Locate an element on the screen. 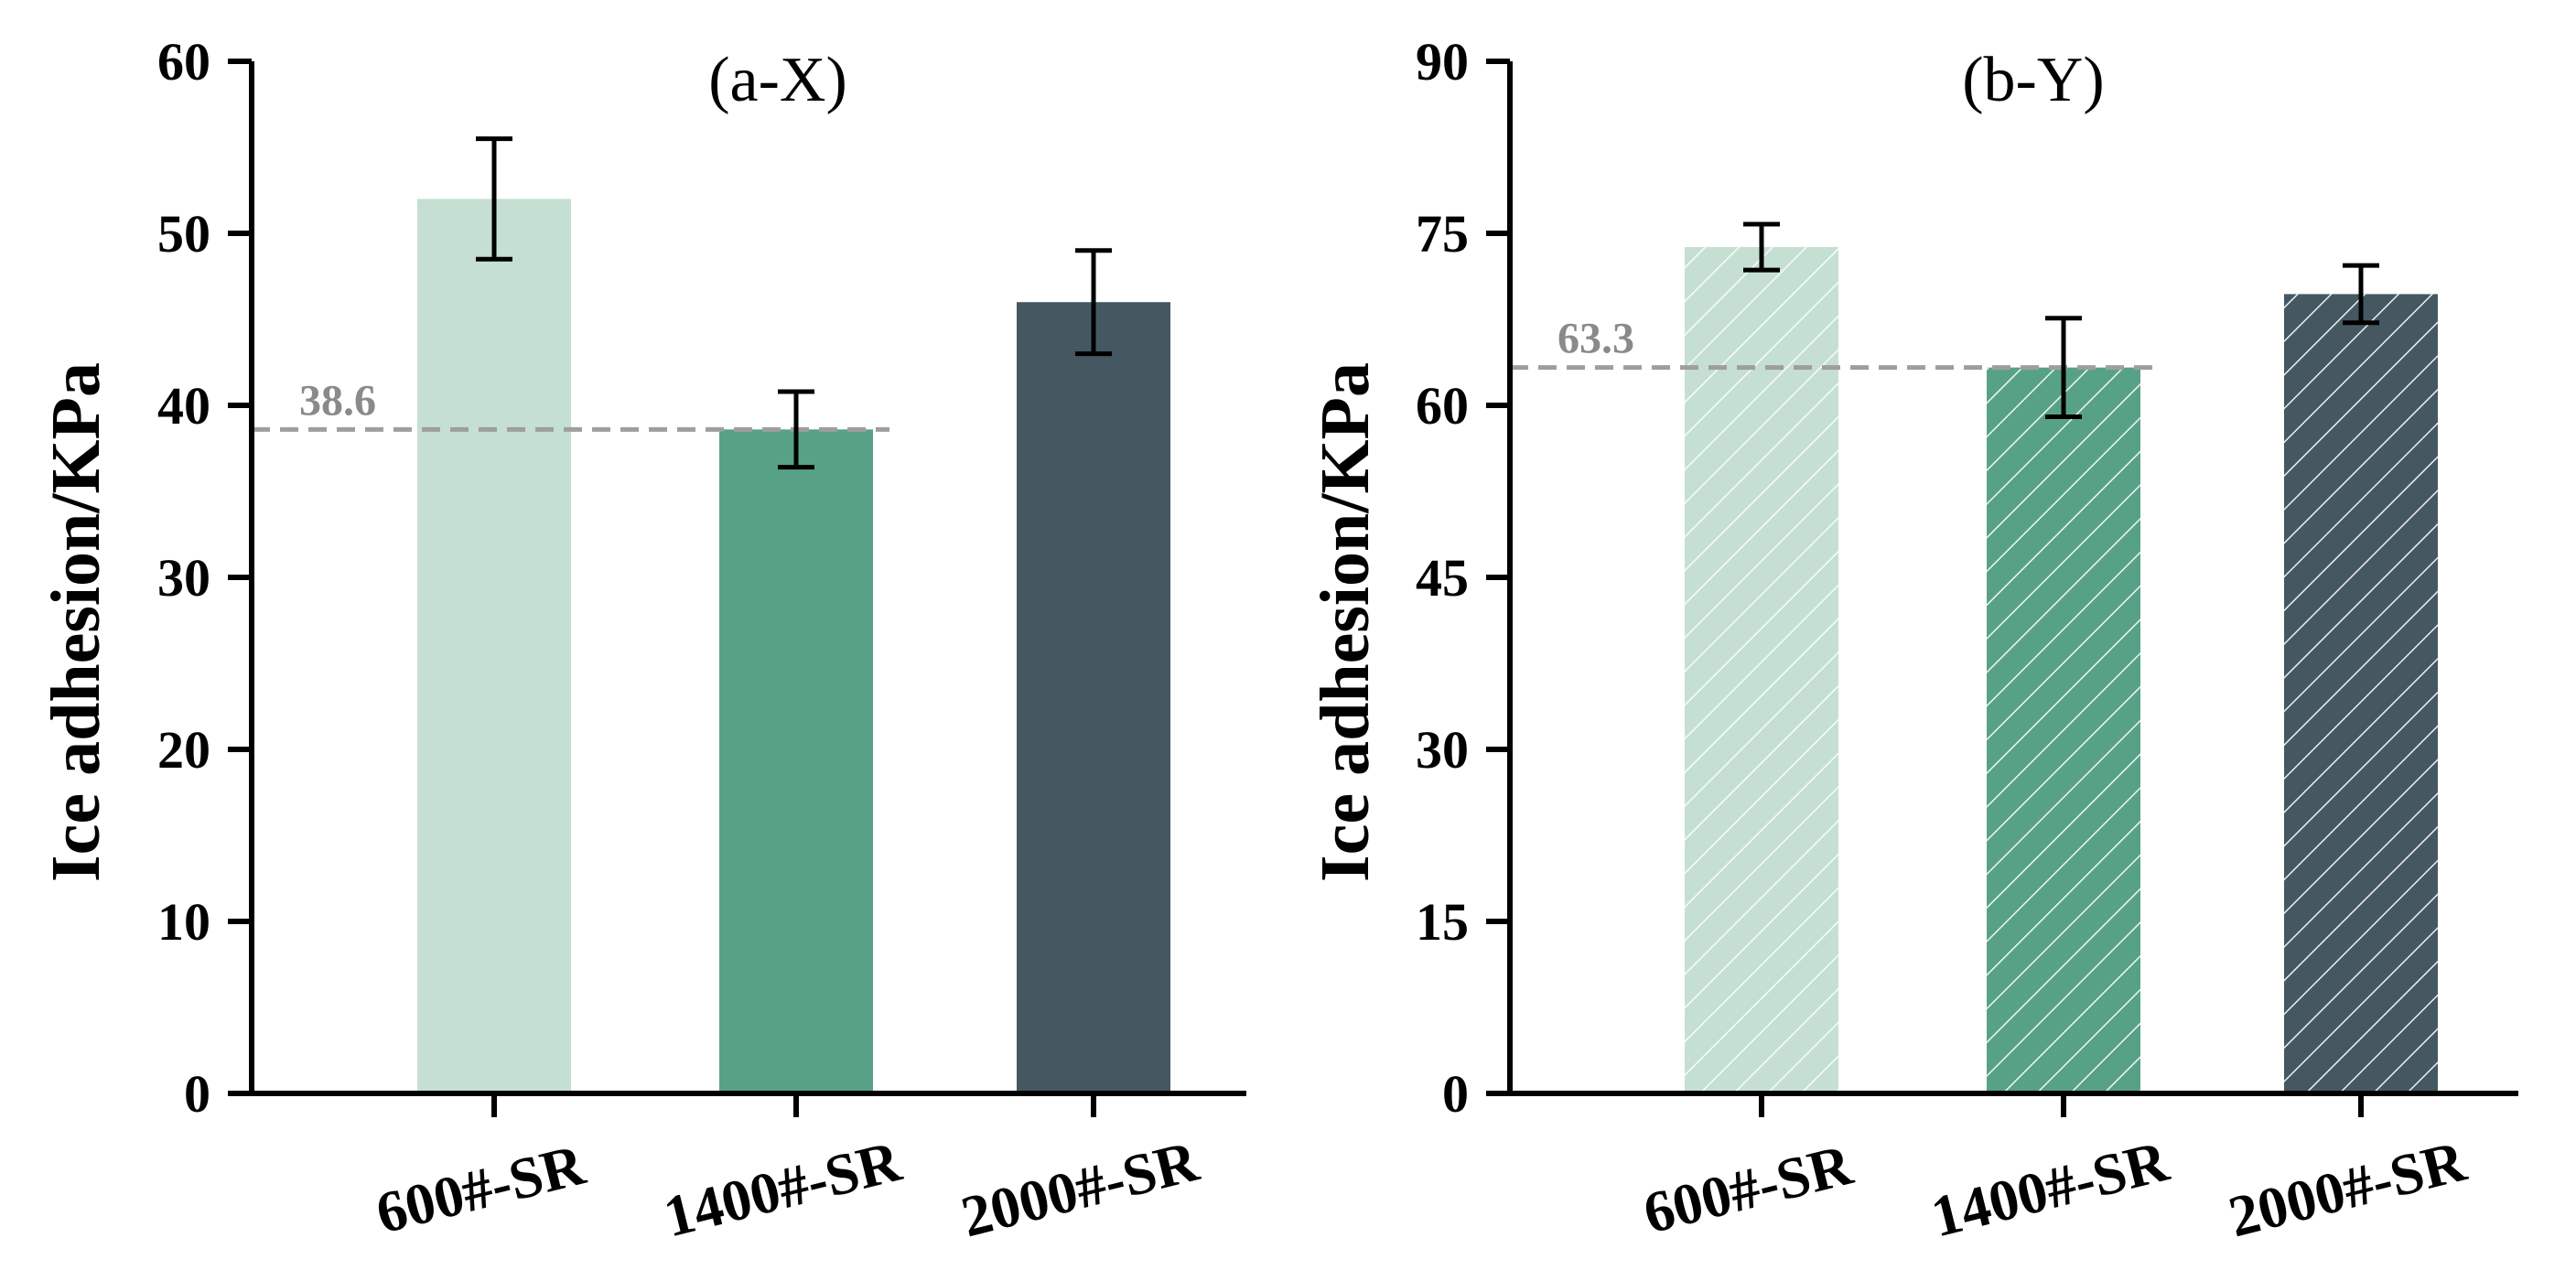  y-tick-label: 40 is located at coordinates (183, 406).